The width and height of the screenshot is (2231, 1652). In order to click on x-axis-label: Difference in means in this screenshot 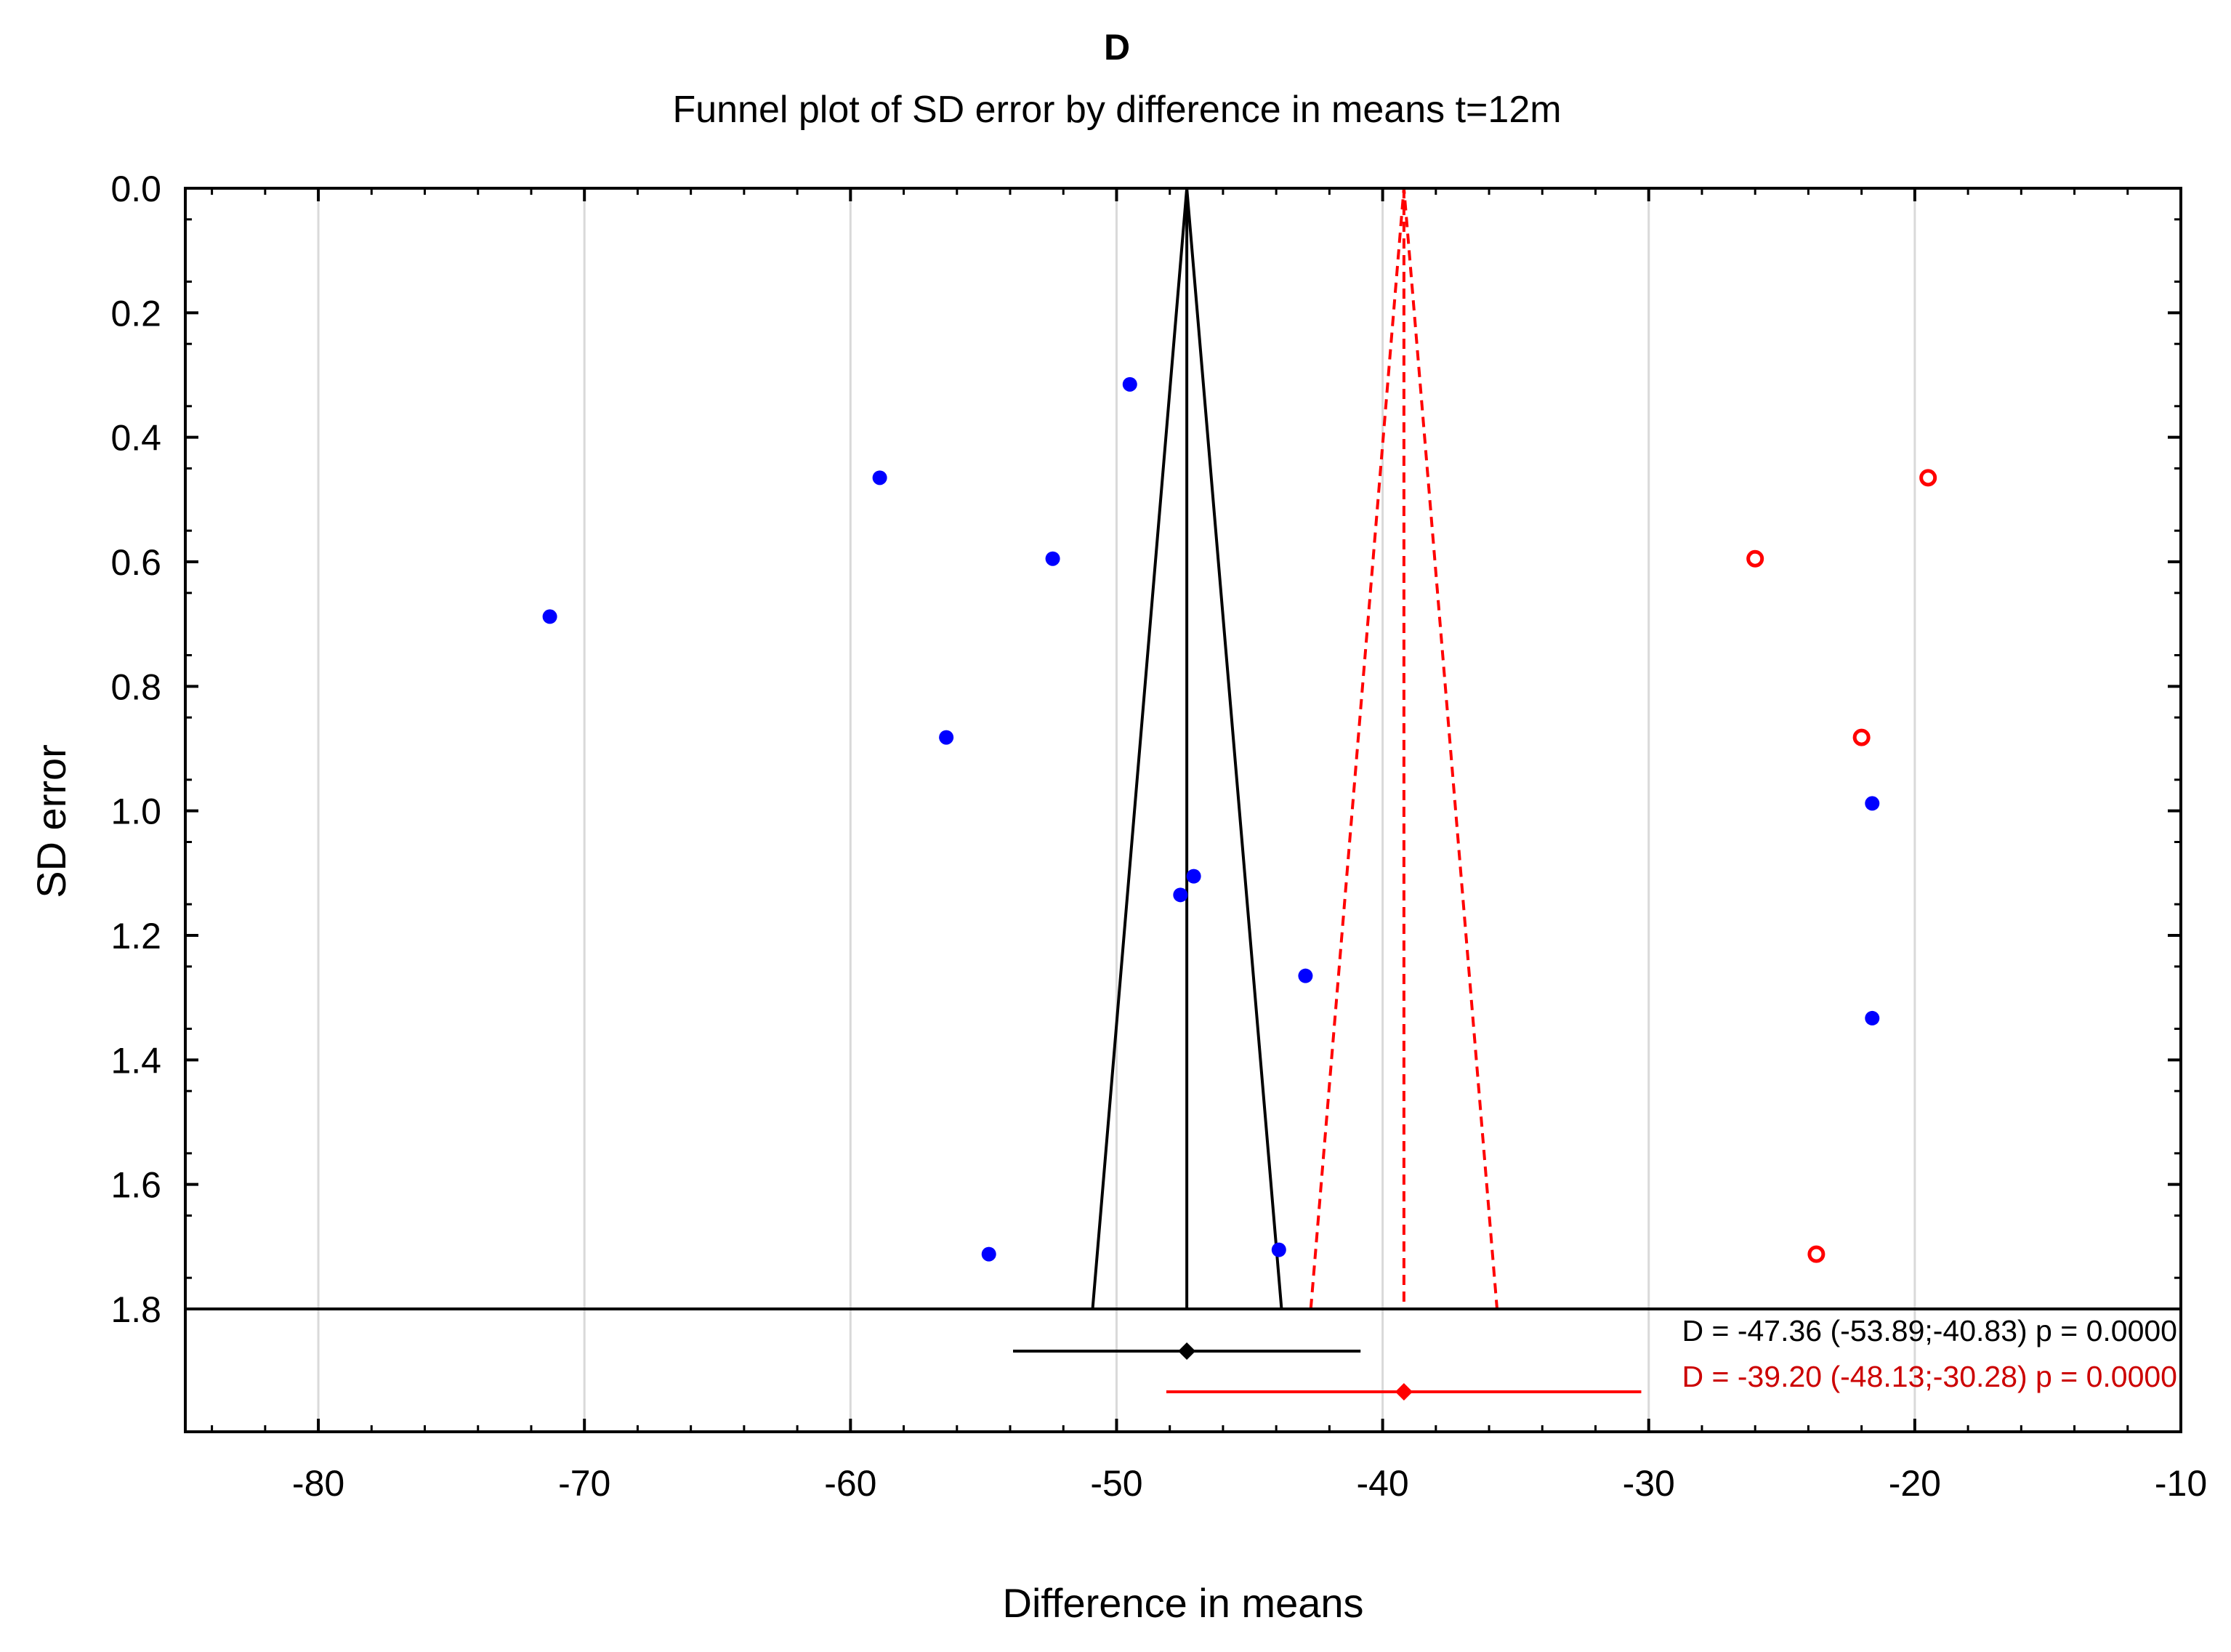, I will do `click(1183, 1603)`.